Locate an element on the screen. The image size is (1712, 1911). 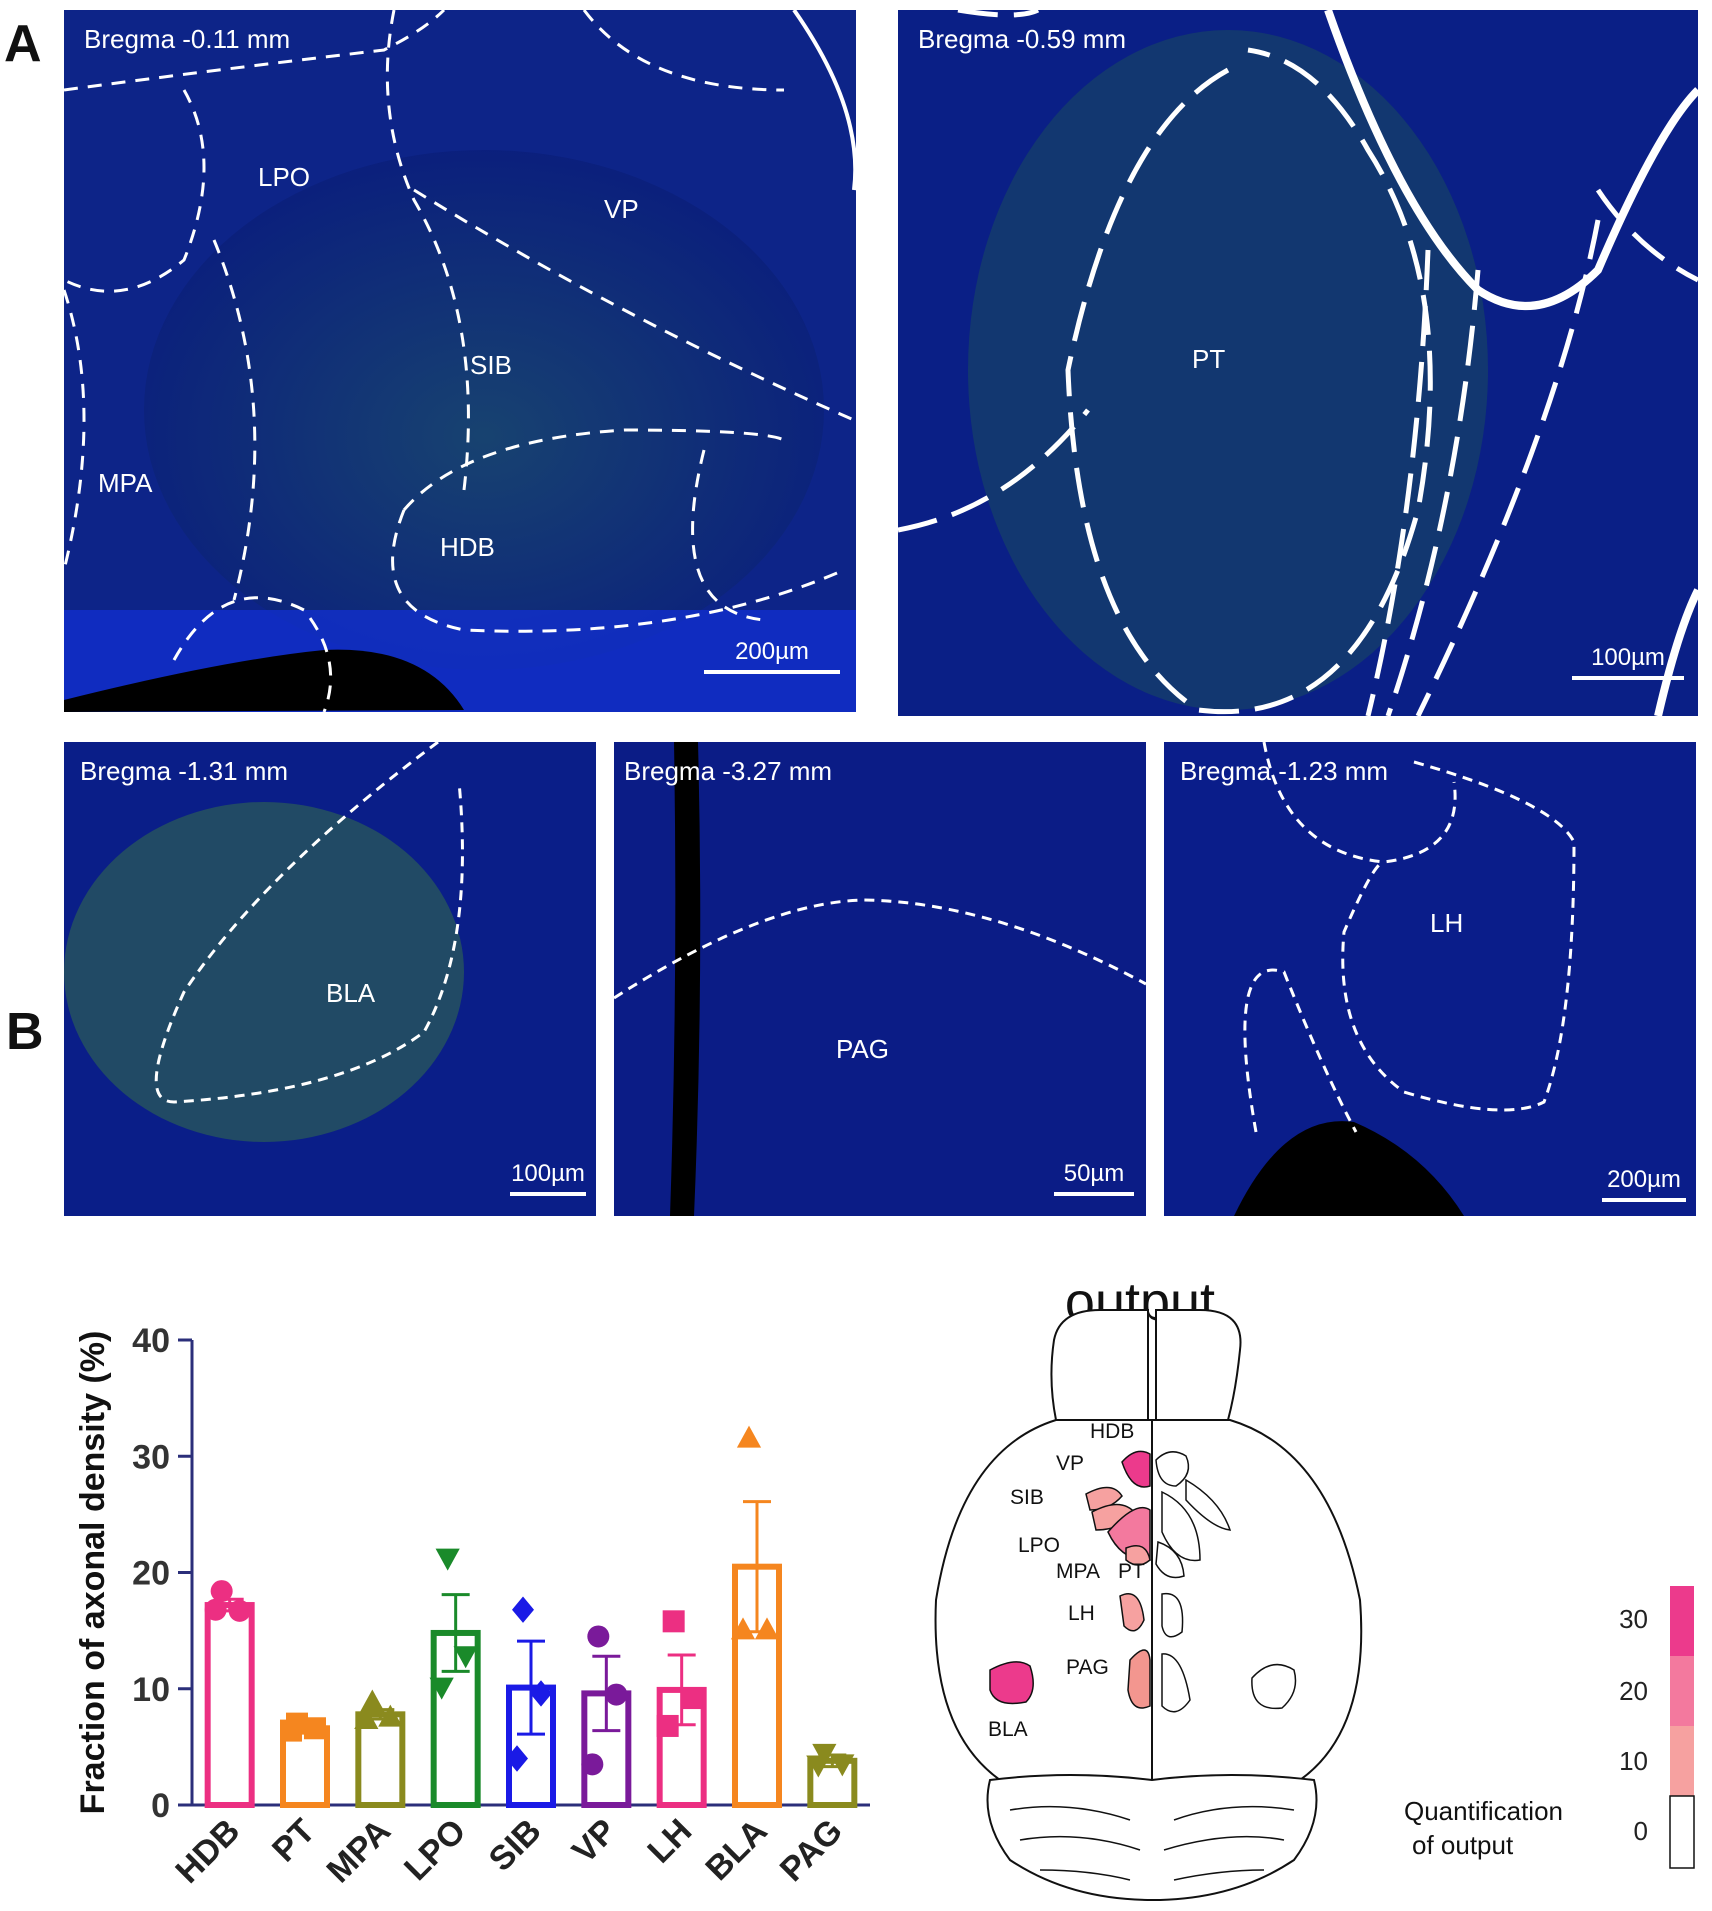
panel-letter-b: B is located at coordinates (25, 1032).